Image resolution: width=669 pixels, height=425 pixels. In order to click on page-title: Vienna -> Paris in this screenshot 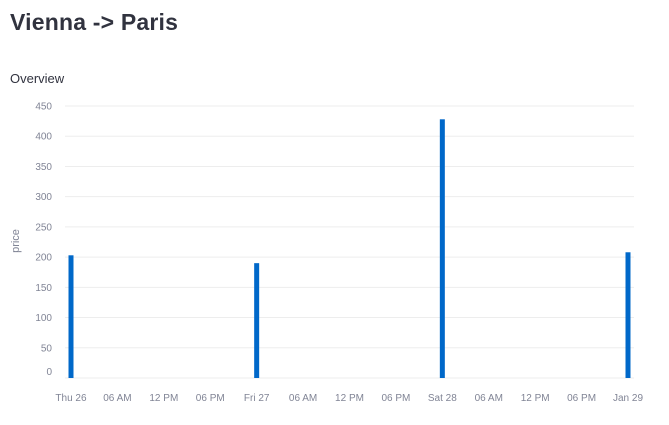, I will do `click(94, 22)`.